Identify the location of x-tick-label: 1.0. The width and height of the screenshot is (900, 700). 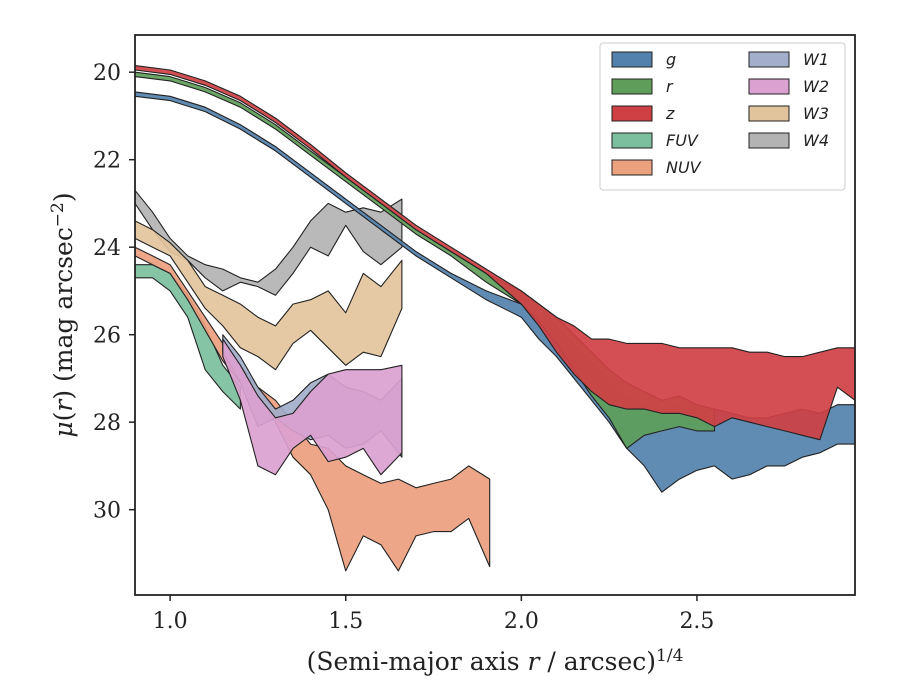
(170, 621).